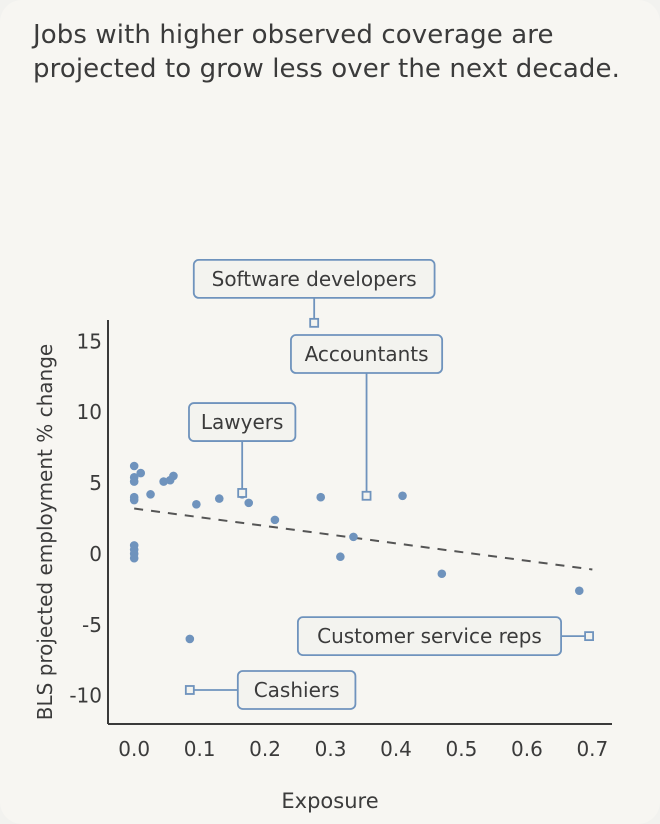 The width and height of the screenshot is (660, 824). Describe the element at coordinates (527, 749) in the screenshot. I see `x-tick-label: 0.6` at that location.